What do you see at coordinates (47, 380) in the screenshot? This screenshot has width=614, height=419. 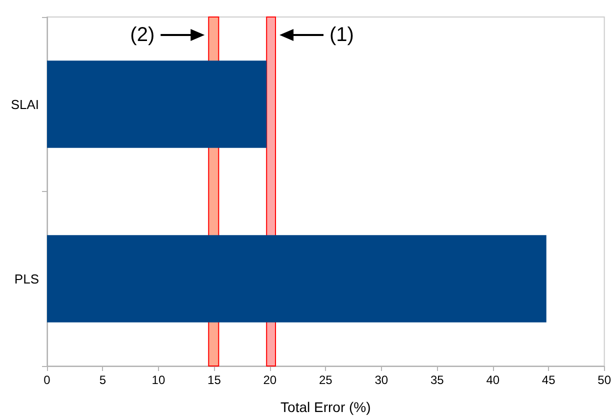 I see `x-tick-label: 0` at bounding box center [47, 380].